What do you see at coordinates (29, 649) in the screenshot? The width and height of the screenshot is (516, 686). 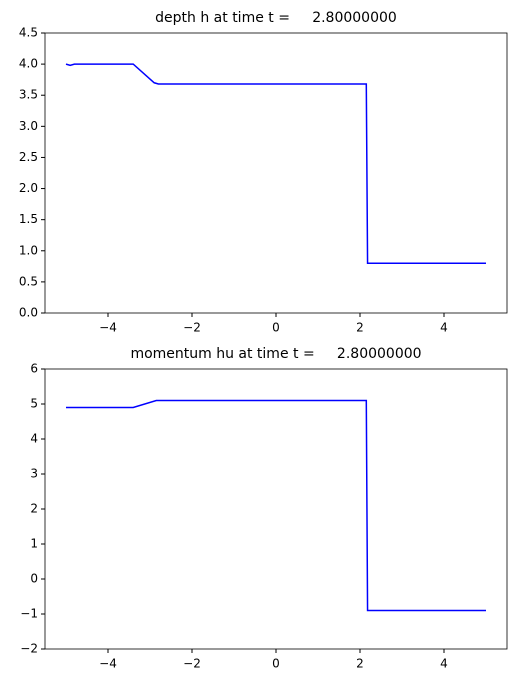 I see `y-tick-label: −2` at bounding box center [29, 649].